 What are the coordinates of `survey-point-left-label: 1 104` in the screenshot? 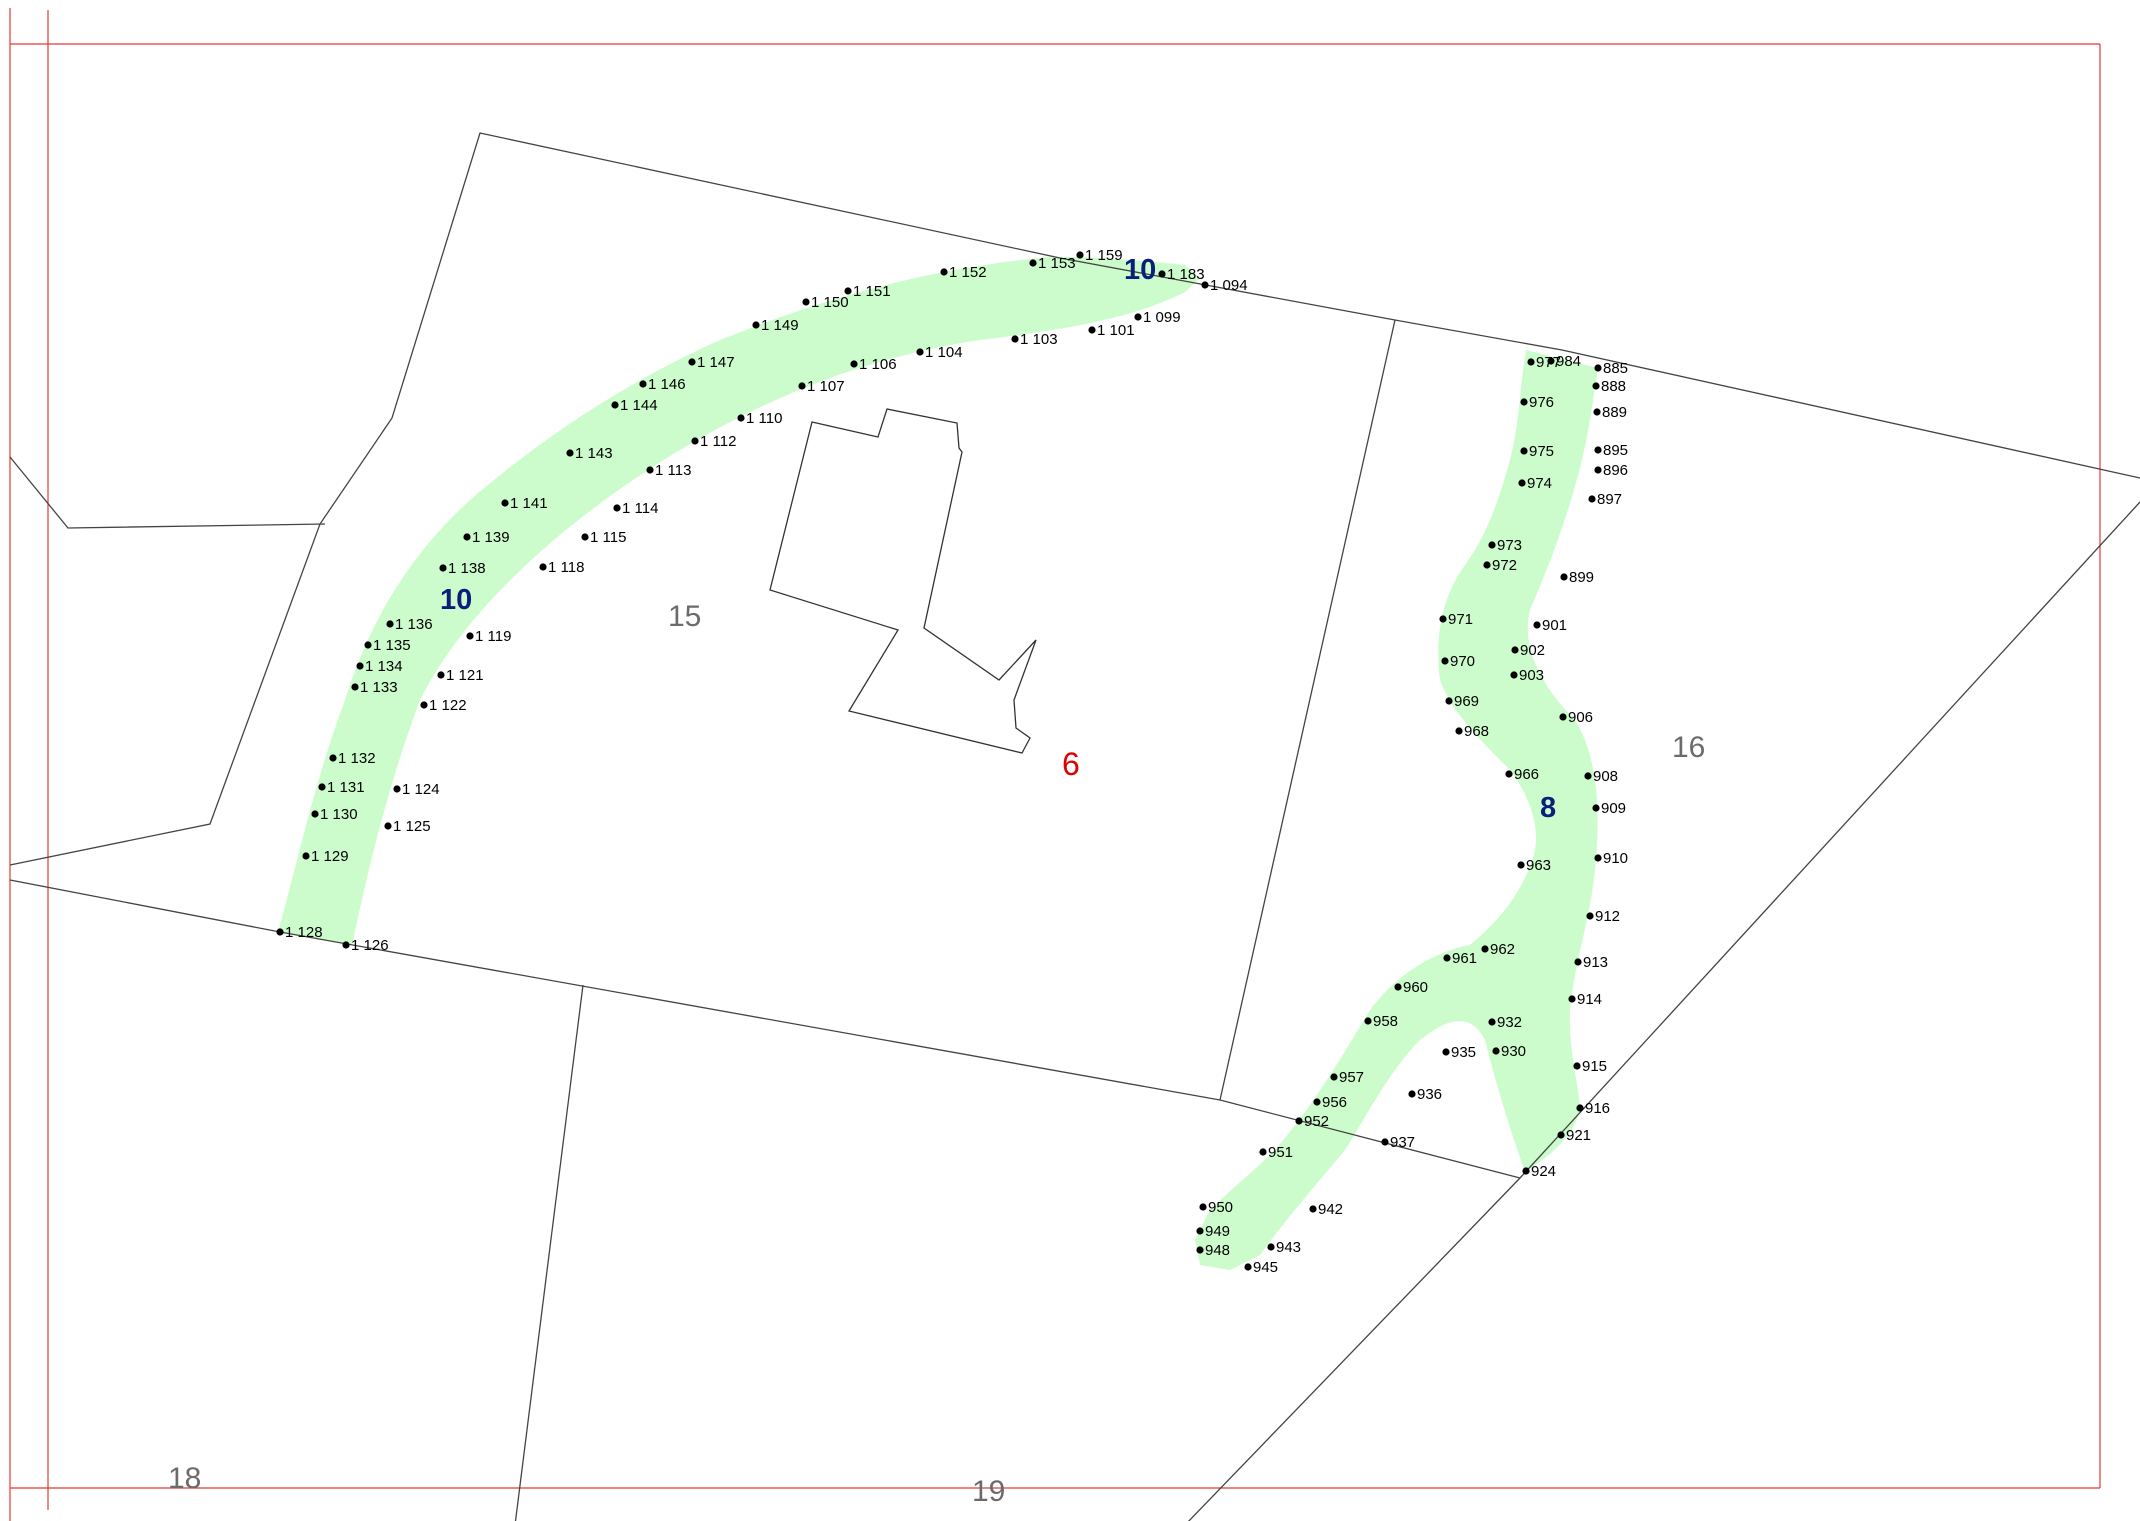 It's located at (944, 352).